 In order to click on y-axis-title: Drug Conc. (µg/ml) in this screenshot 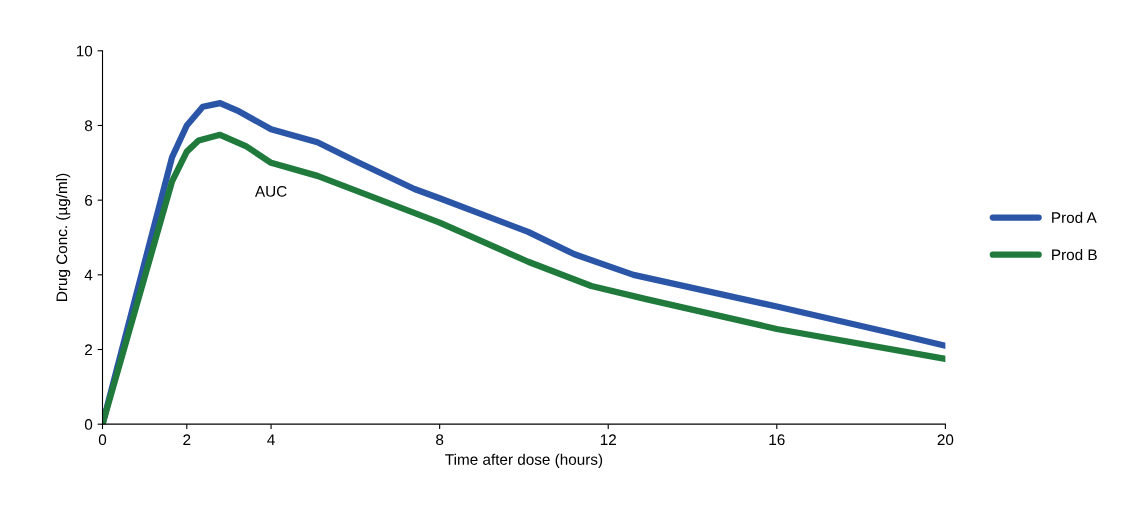, I will do `click(63, 237)`.